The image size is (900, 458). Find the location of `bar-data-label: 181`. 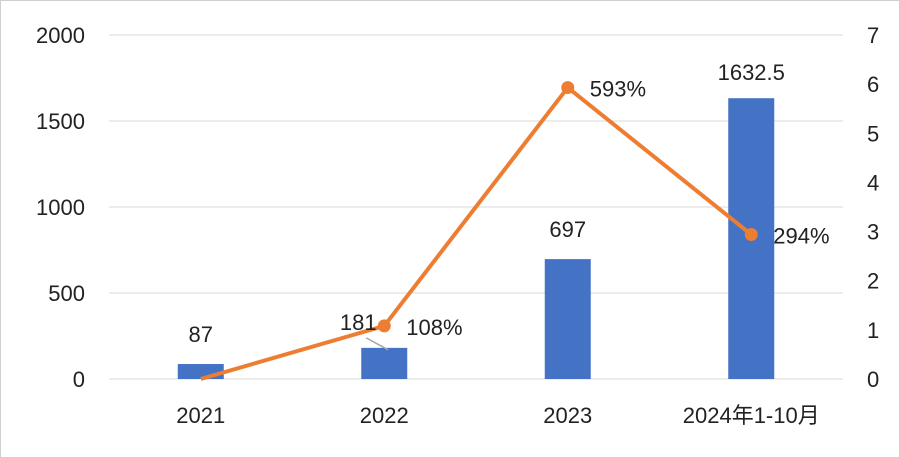

bar-data-label: 181 is located at coordinates (358, 322).